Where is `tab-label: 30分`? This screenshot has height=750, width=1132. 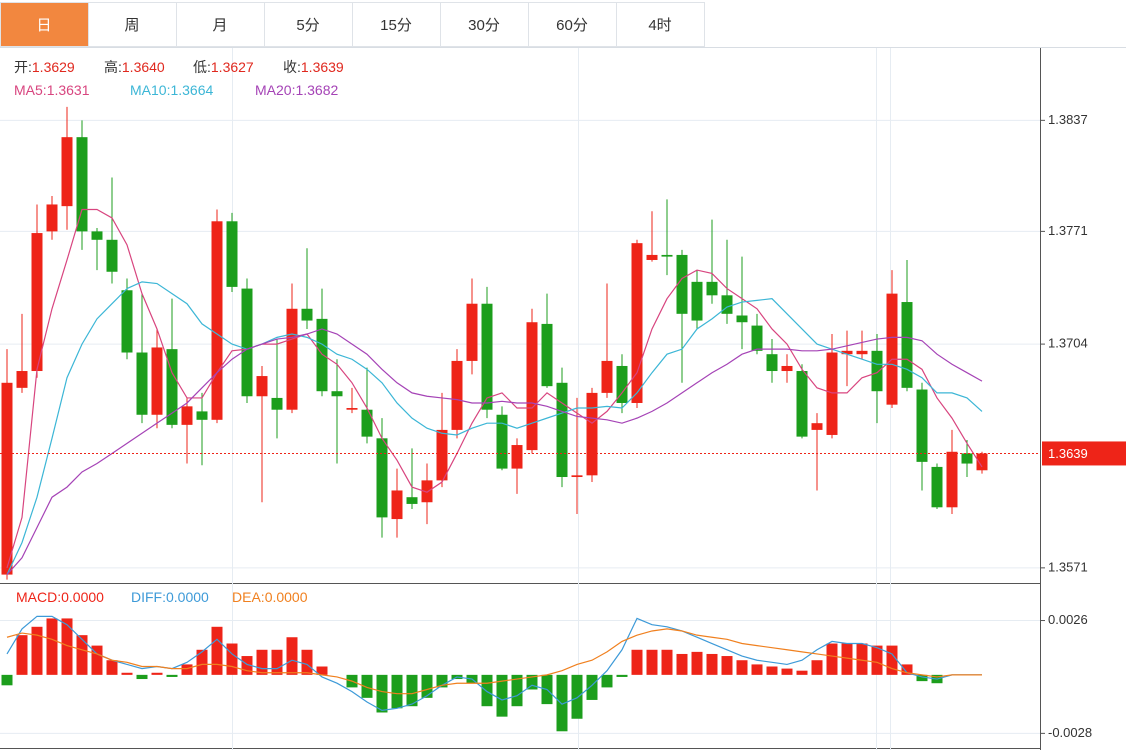 tab-label: 30分 is located at coordinates (484, 25).